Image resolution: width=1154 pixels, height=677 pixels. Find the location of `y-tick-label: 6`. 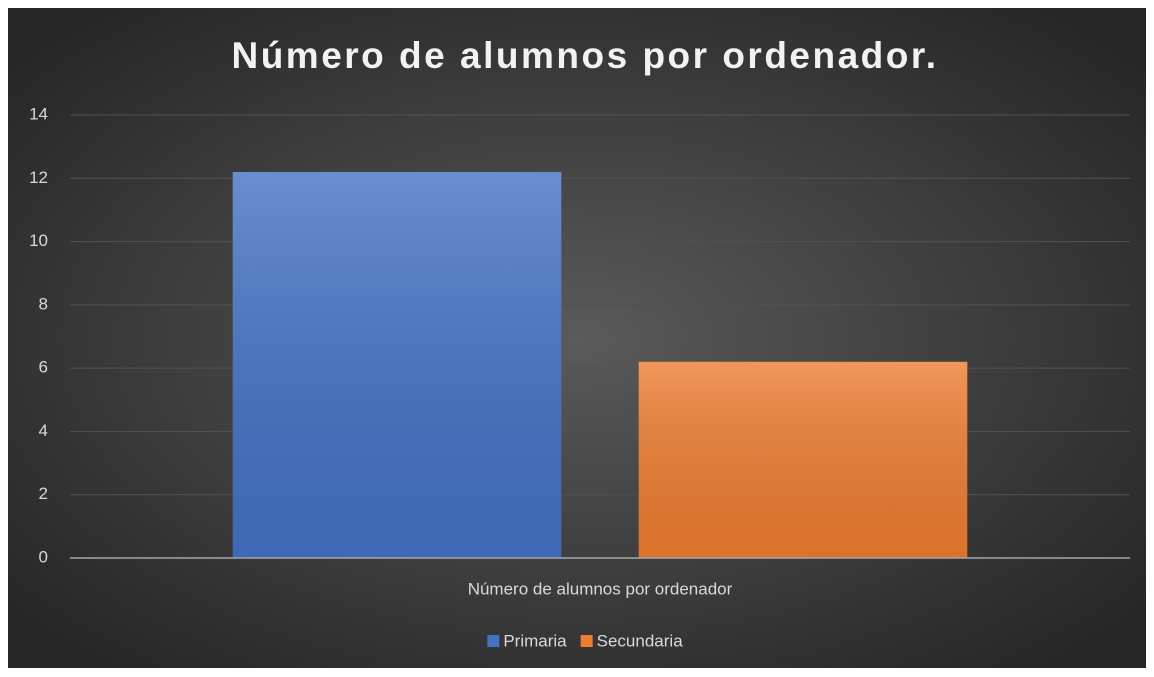

y-tick-label: 6 is located at coordinates (43, 367).